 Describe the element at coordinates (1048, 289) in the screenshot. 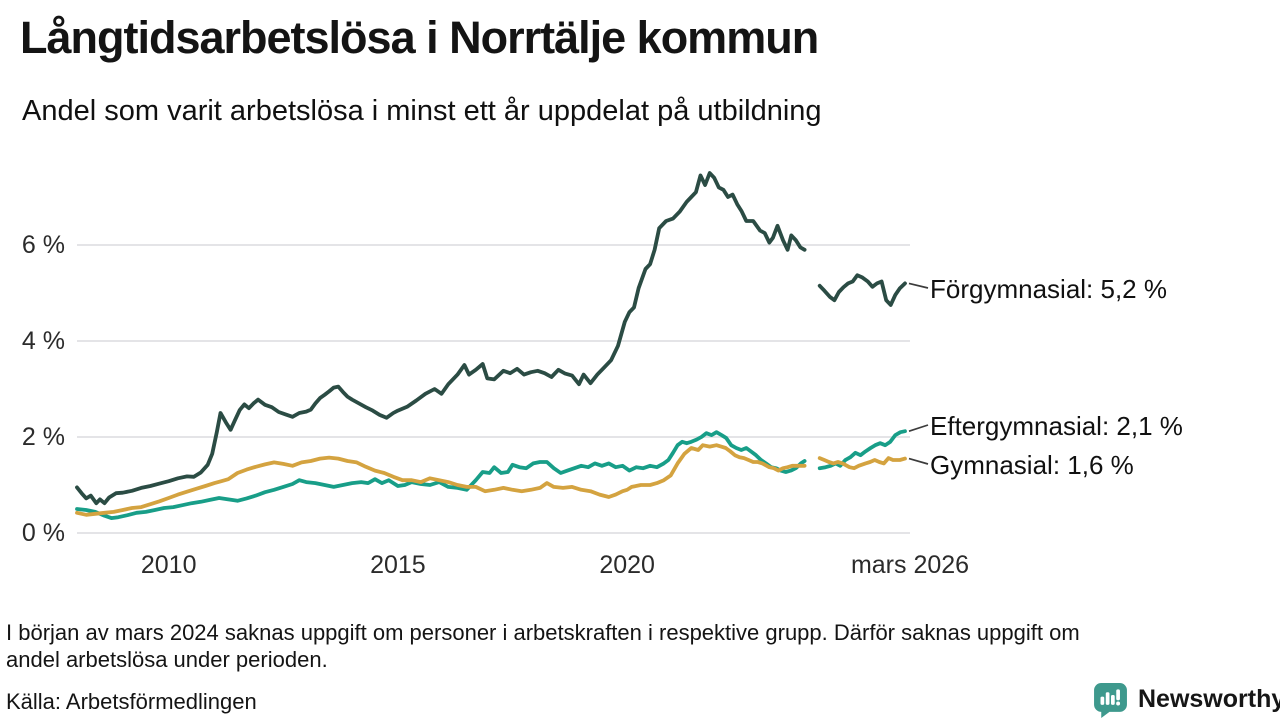

I see `series-end-label-forgymnasial: Förgymnasial: 5,2 %` at that location.